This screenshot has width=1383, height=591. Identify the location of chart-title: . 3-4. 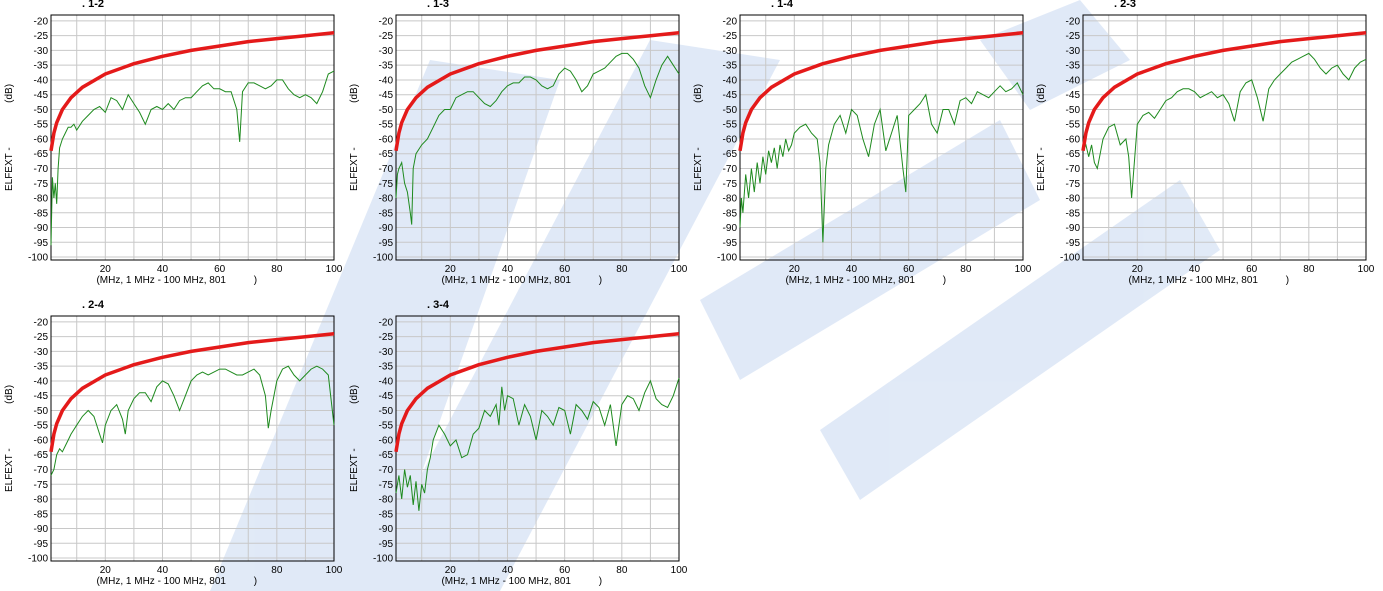
(438, 305).